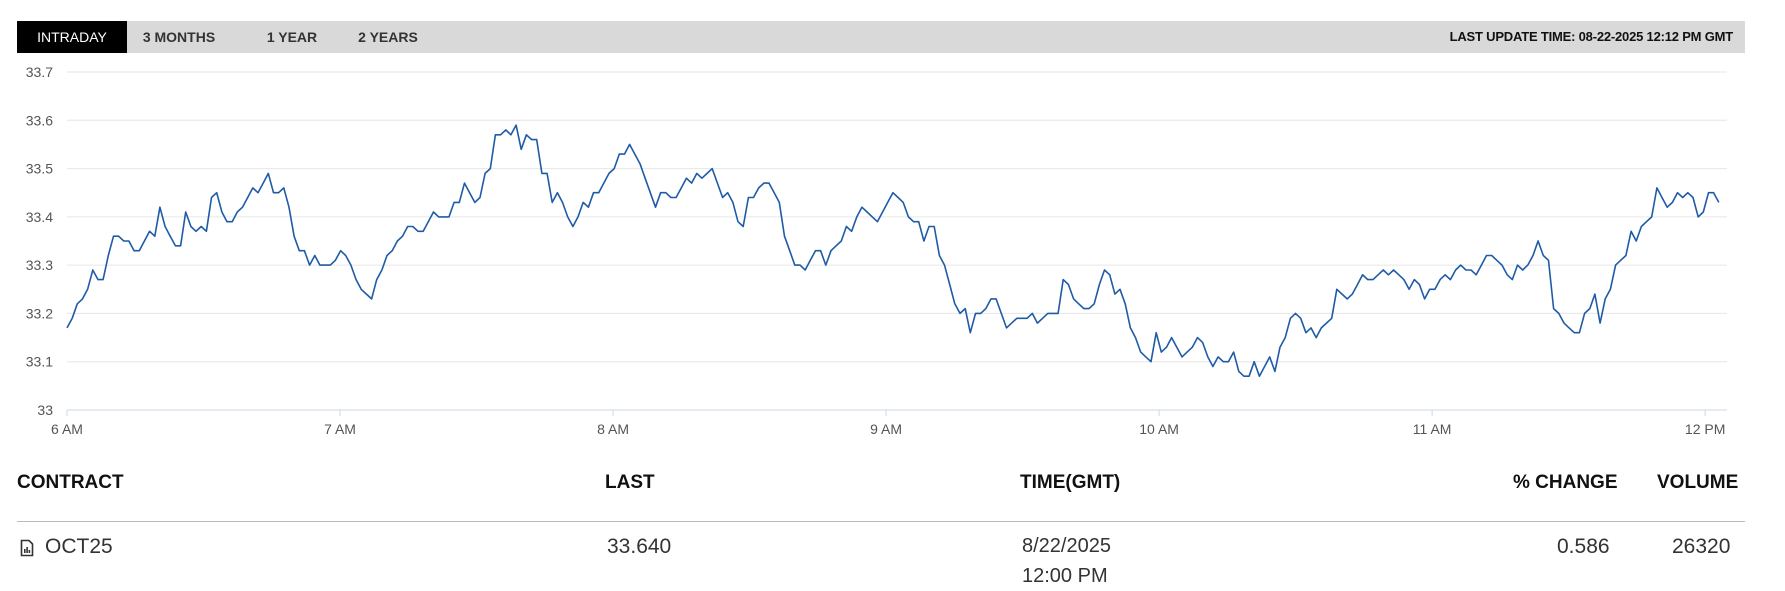 The width and height of the screenshot is (1785, 591). I want to click on y-tick-label: 33.2, so click(39, 313).